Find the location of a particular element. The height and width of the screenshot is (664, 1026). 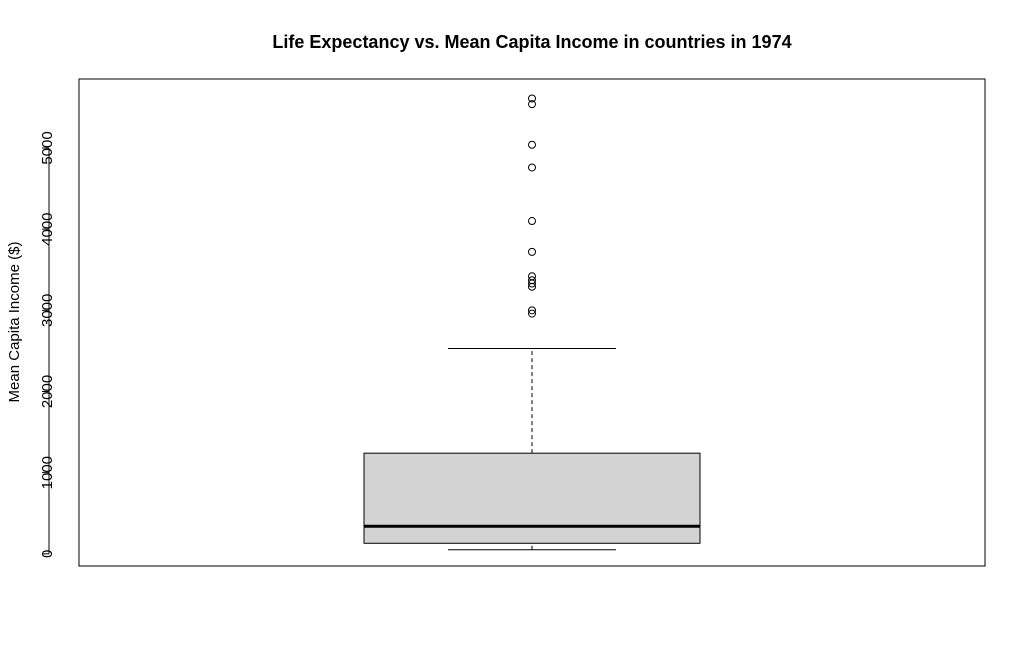

y-tick-label: 4000 is located at coordinates (47, 228).